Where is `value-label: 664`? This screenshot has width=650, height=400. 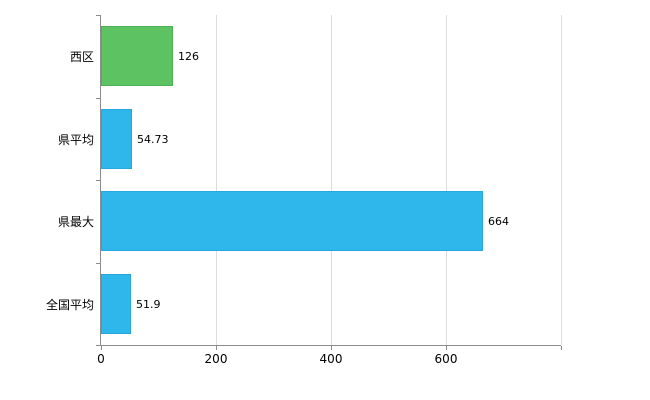 value-label: 664 is located at coordinates (498, 221).